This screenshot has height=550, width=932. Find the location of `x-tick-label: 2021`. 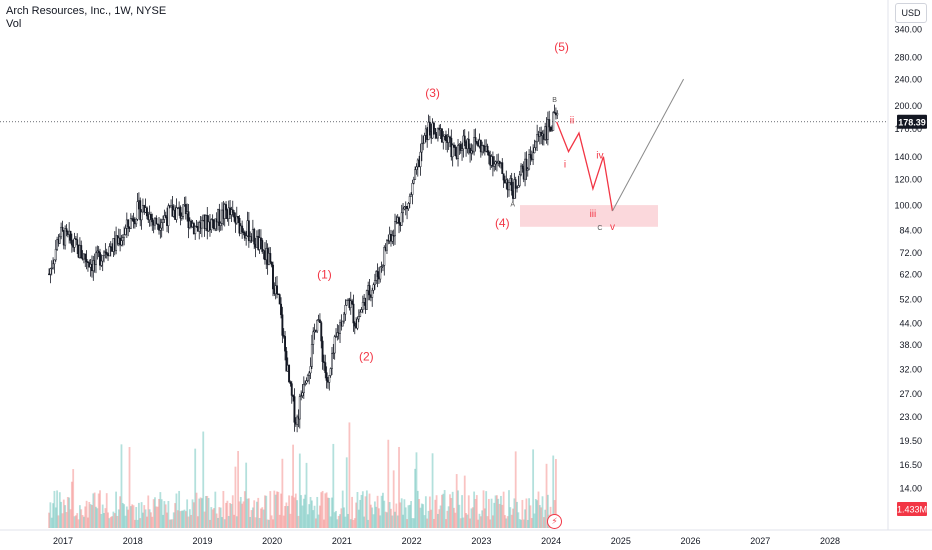

x-tick-label: 2021 is located at coordinates (342, 541).